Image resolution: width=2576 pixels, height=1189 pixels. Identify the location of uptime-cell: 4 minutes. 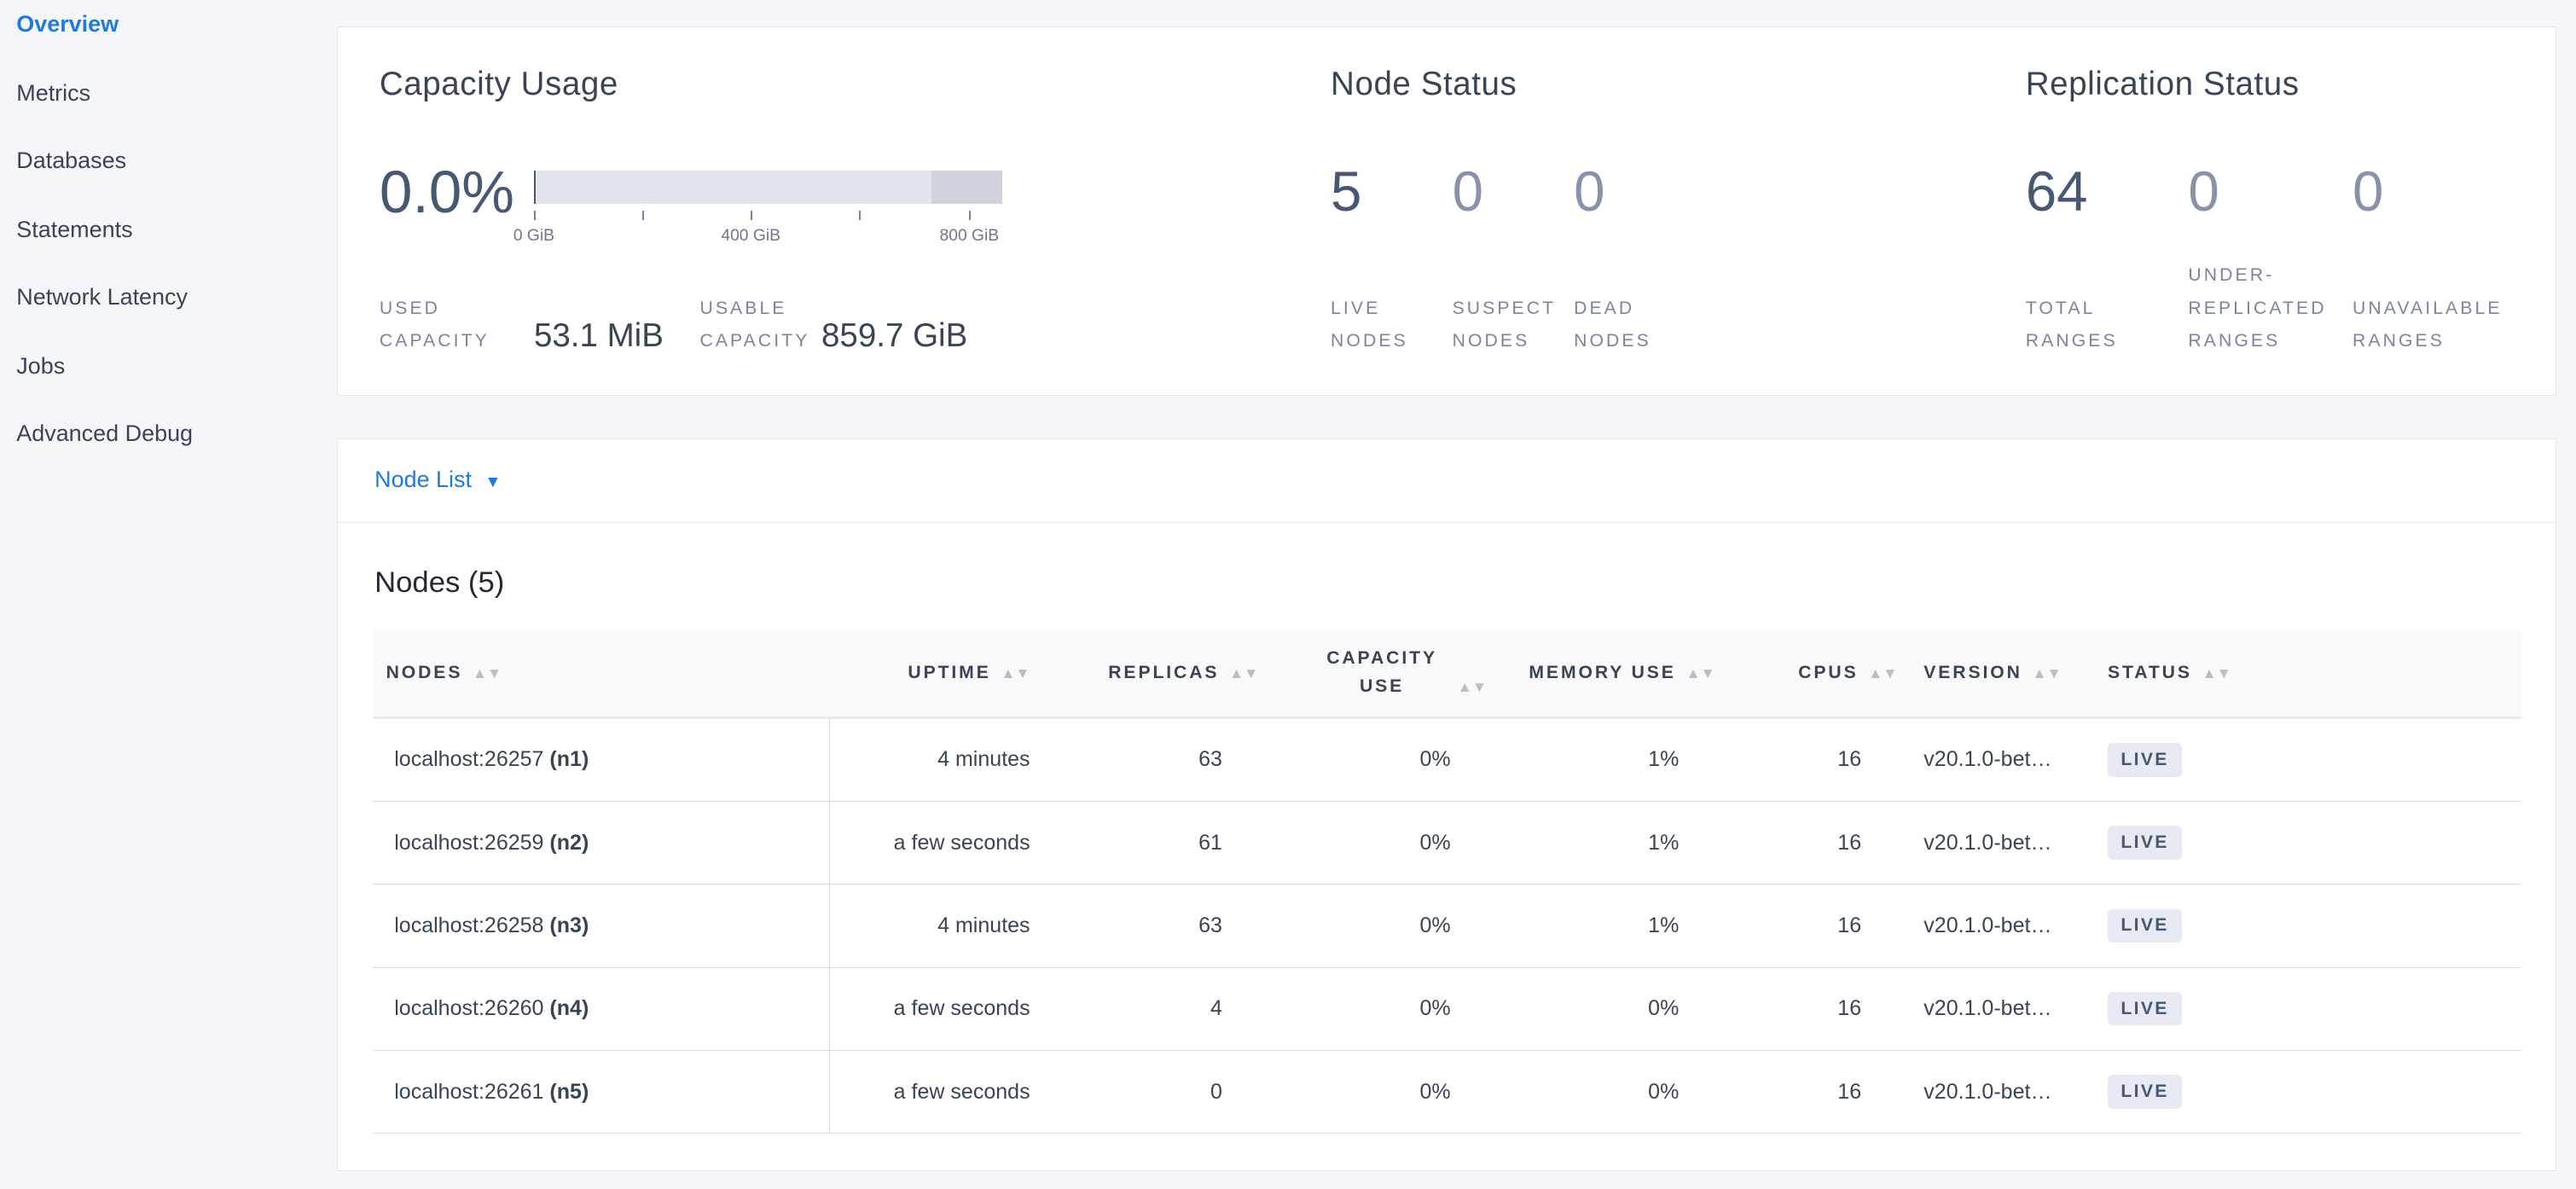
(936, 760).